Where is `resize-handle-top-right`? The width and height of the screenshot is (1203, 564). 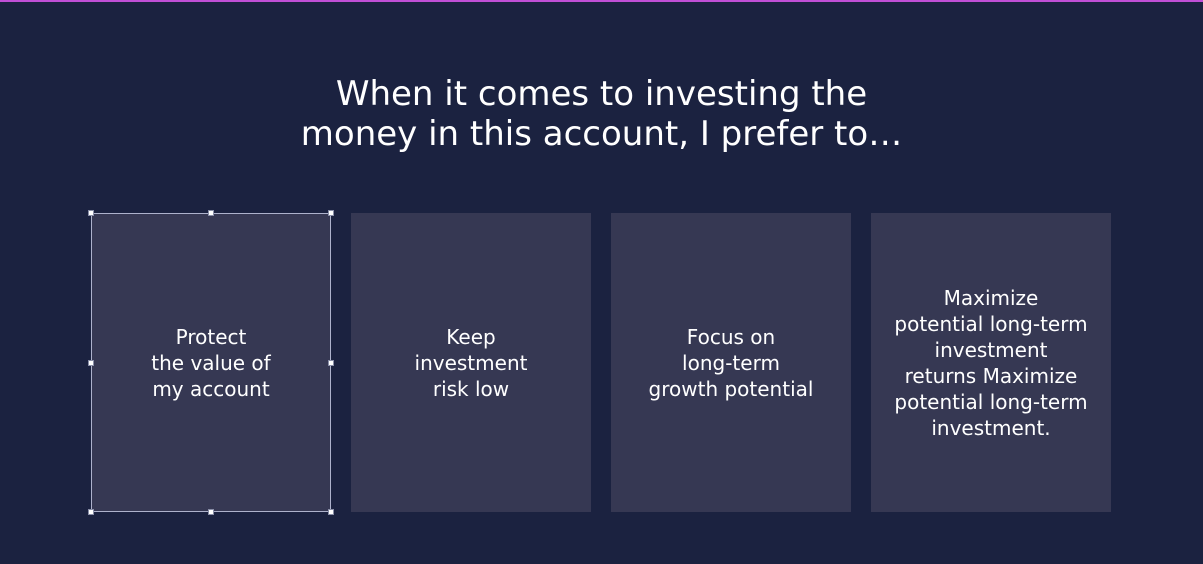 resize-handle-top-right is located at coordinates (331, 213).